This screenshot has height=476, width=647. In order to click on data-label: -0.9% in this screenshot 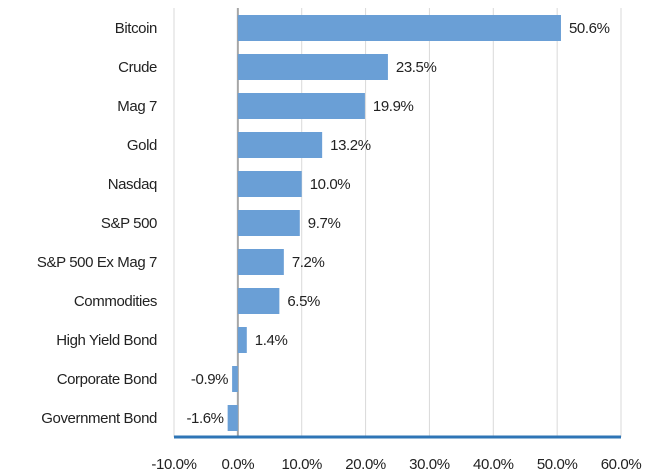, I will do `click(209, 379)`.